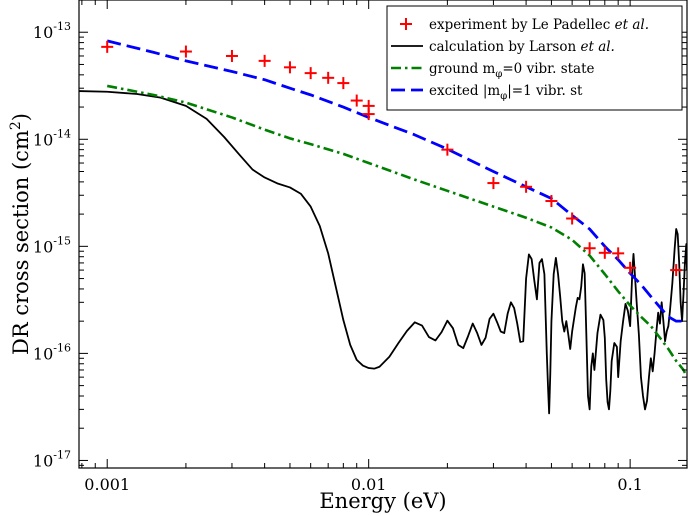 The width and height of the screenshot is (690, 516). Describe the element at coordinates (52, 245) in the screenshot. I see `y-tick-label: 10-15` at that location.